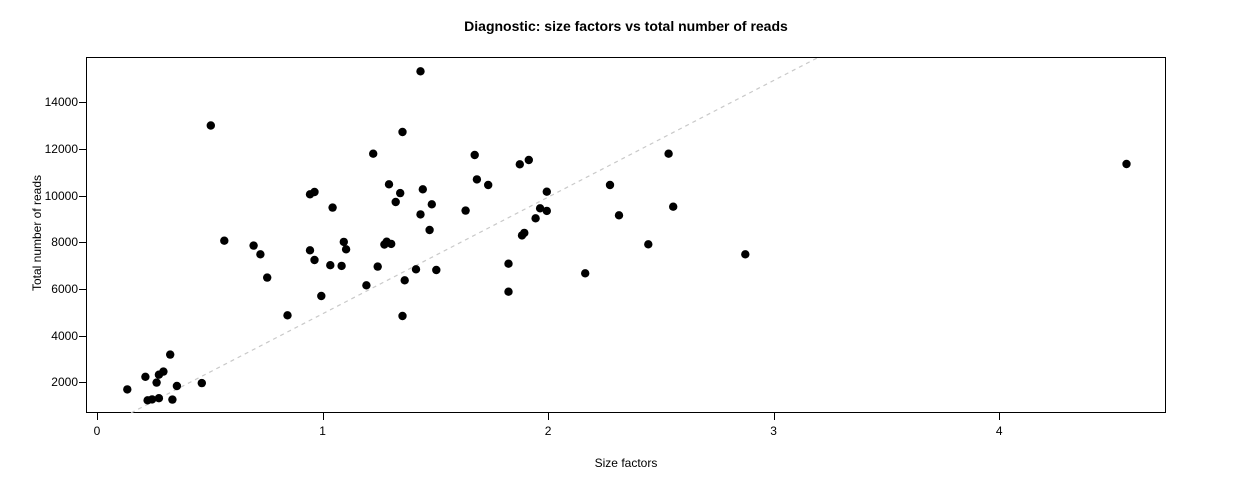  I want to click on y-tick-label: 4000, so click(64, 335).